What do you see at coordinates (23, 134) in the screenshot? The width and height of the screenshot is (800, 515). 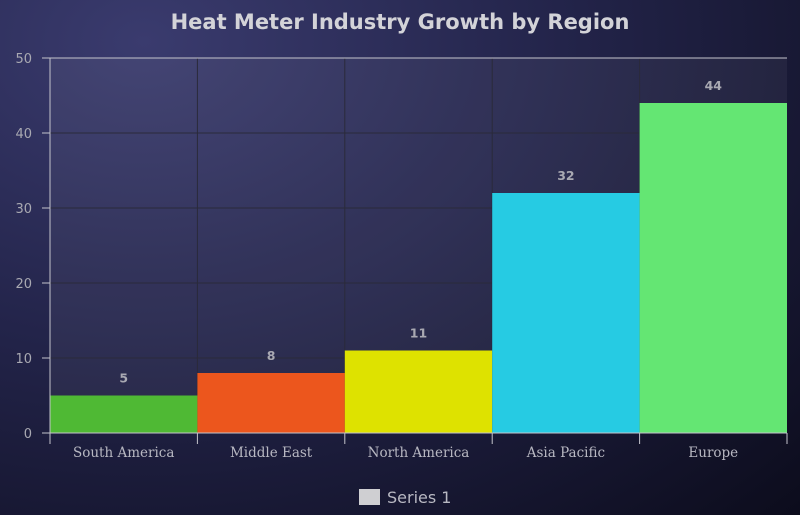 I see `y-tick-label: 40` at bounding box center [23, 134].